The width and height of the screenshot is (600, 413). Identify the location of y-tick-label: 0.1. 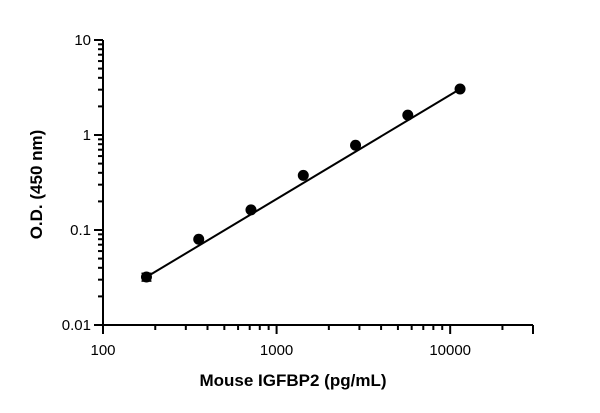
(80, 230).